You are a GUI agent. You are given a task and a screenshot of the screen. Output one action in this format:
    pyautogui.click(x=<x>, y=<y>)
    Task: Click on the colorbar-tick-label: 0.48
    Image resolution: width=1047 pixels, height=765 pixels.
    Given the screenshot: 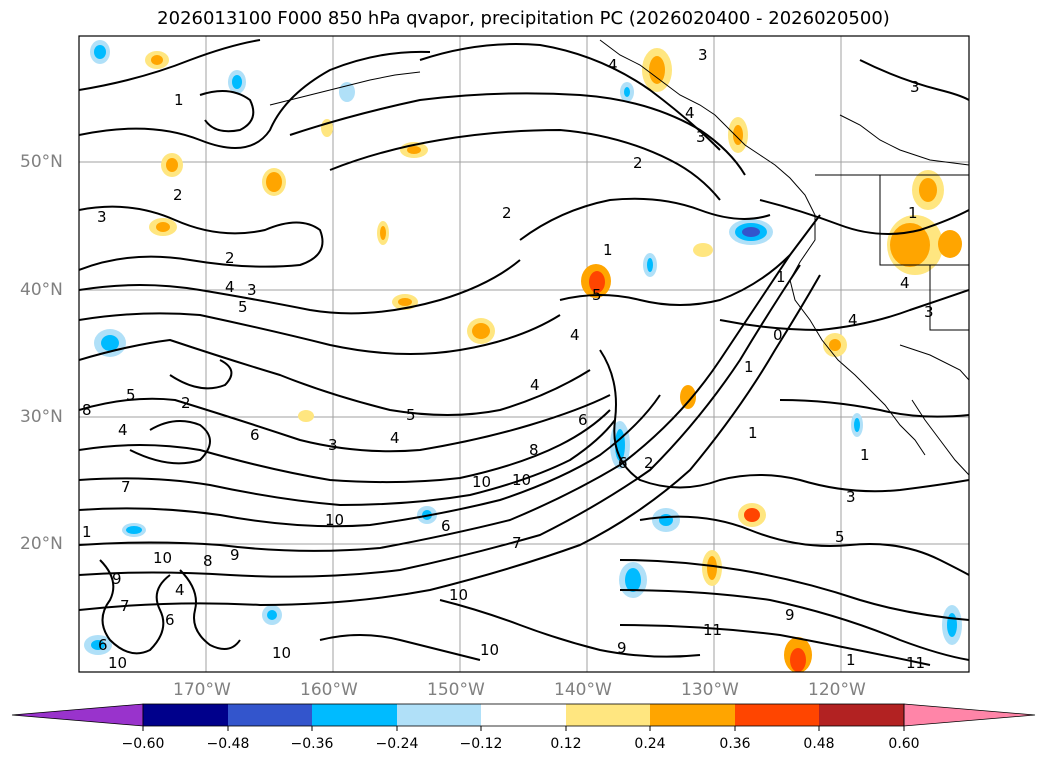 What is the action you would take?
    pyautogui.click(x=819, y=744)
    